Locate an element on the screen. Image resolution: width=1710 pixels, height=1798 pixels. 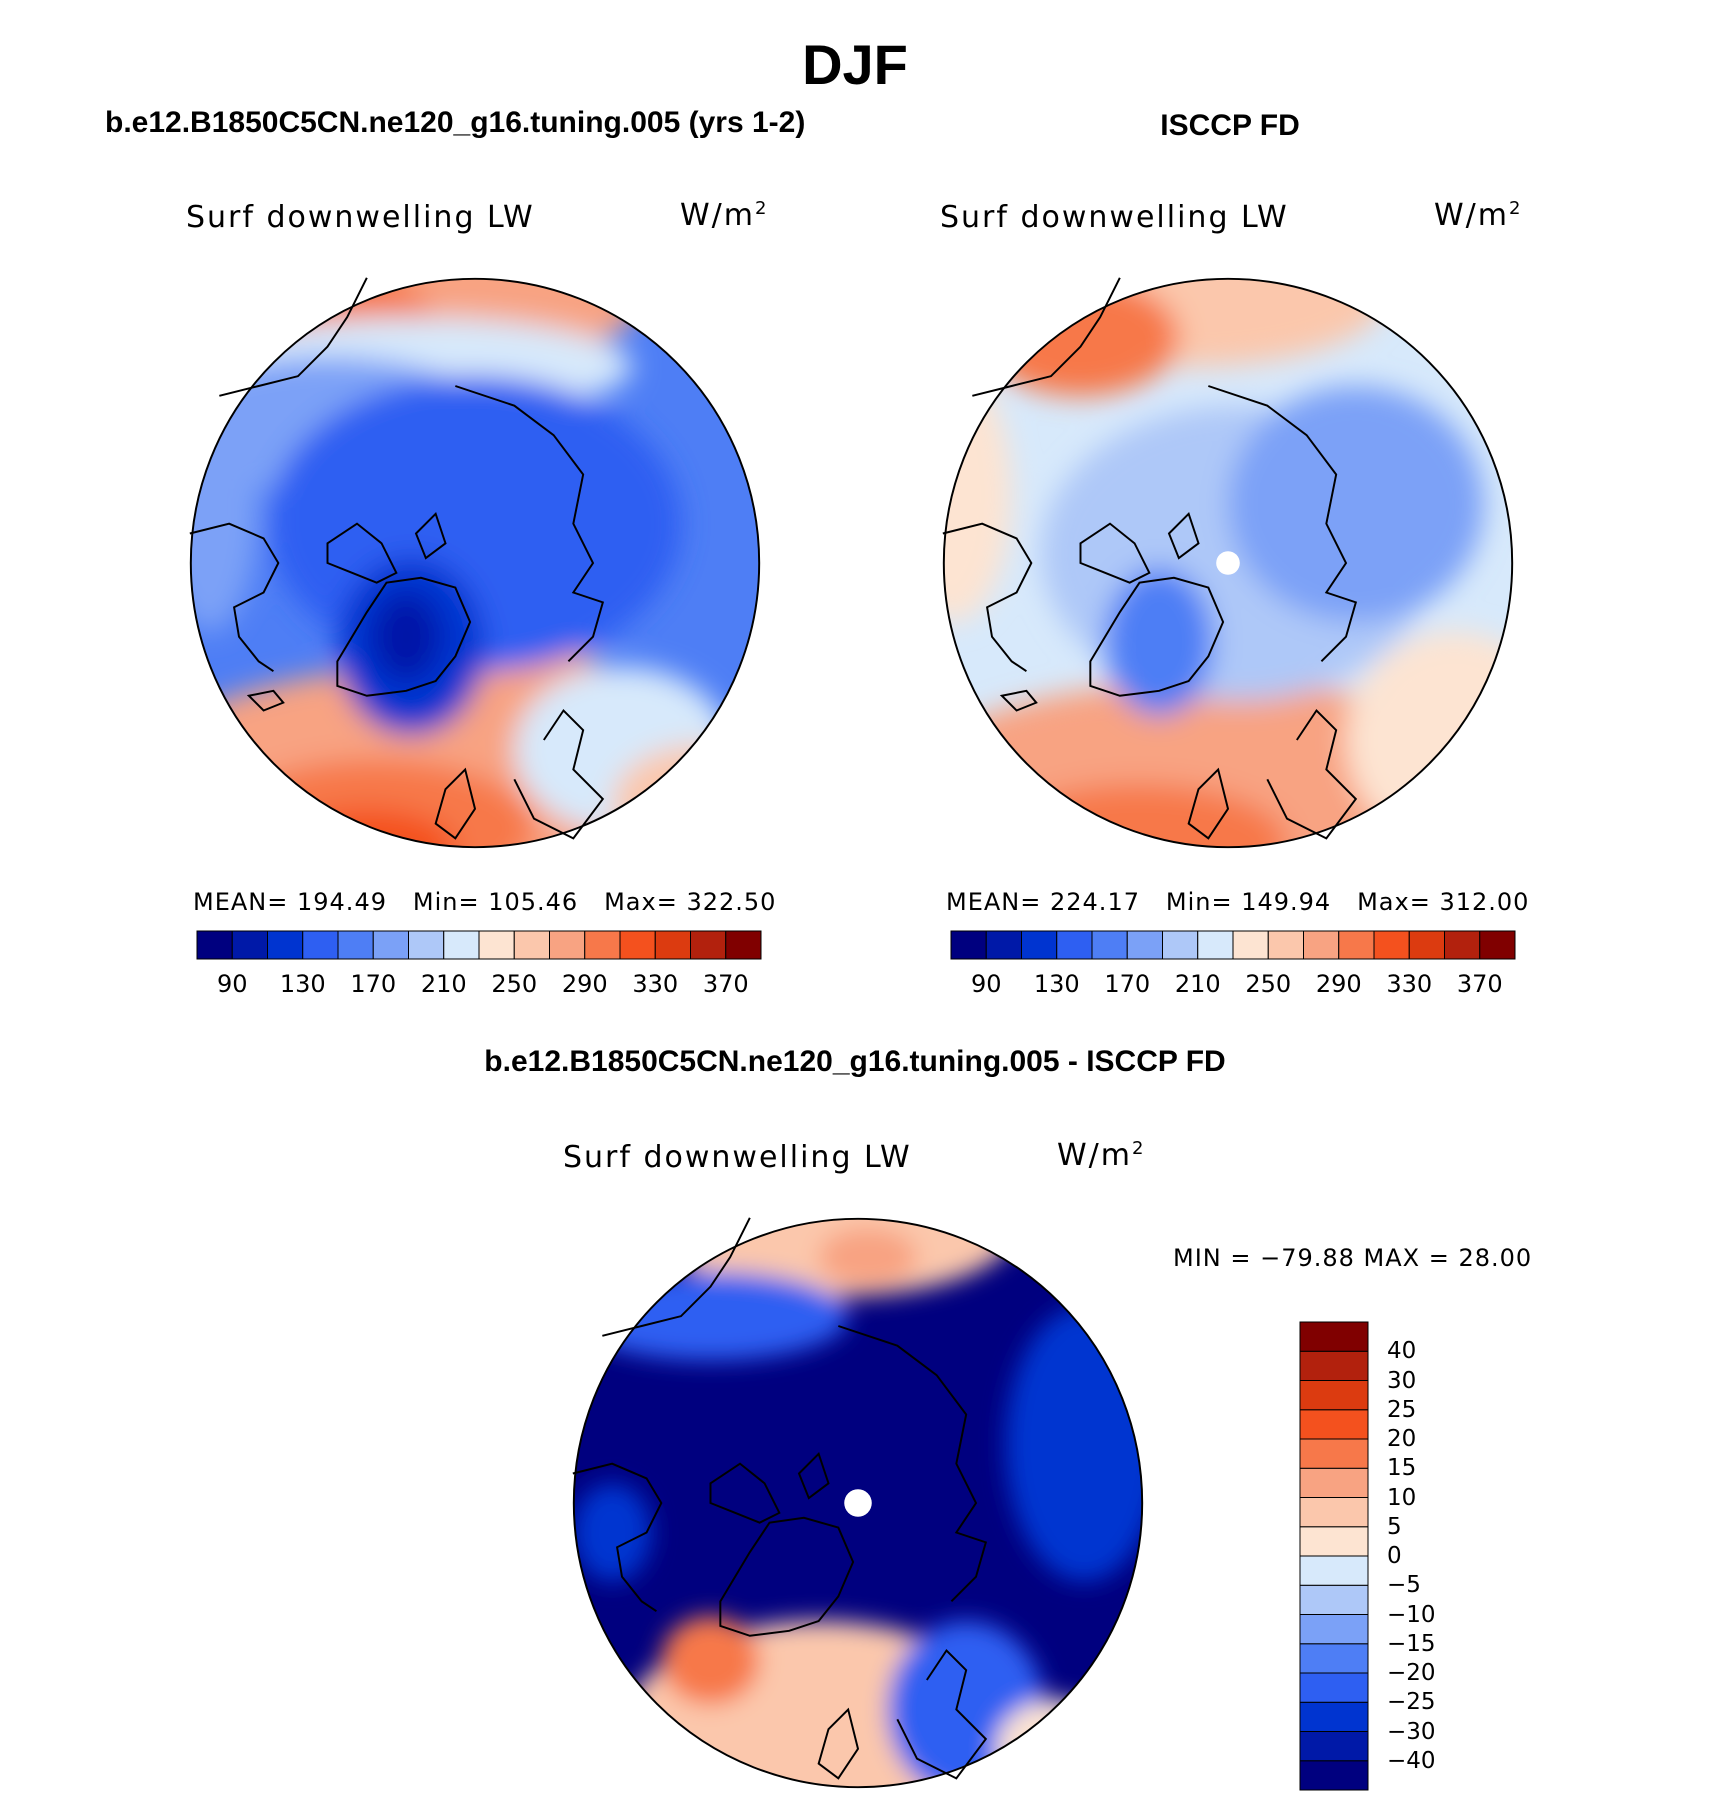
map-model is located at coordinates (475, 563).